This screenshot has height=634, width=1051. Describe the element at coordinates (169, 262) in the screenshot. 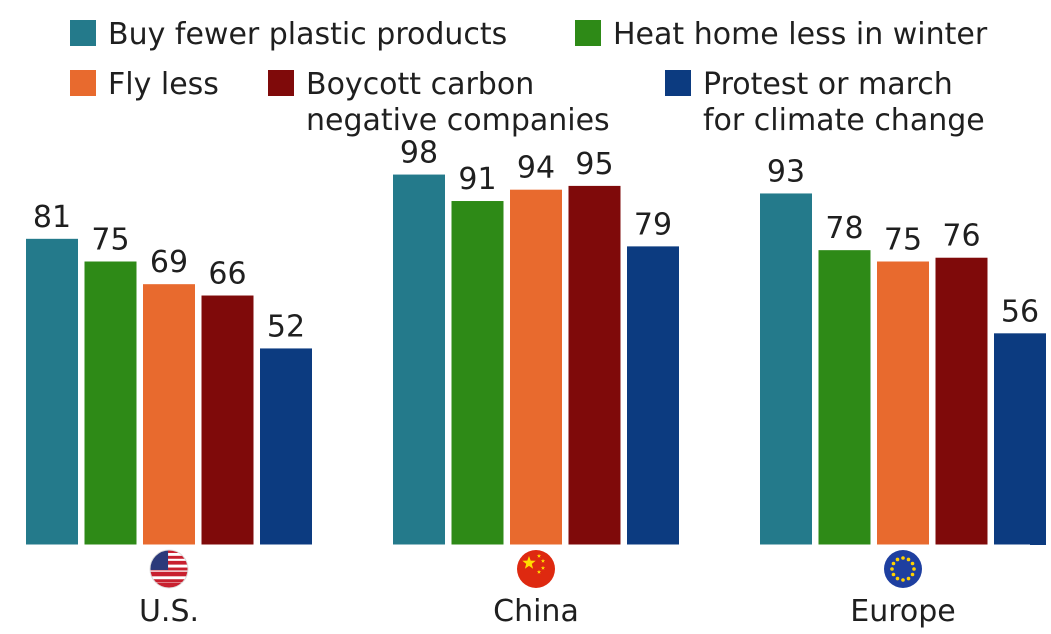

I see `data-label: 69` at that location.